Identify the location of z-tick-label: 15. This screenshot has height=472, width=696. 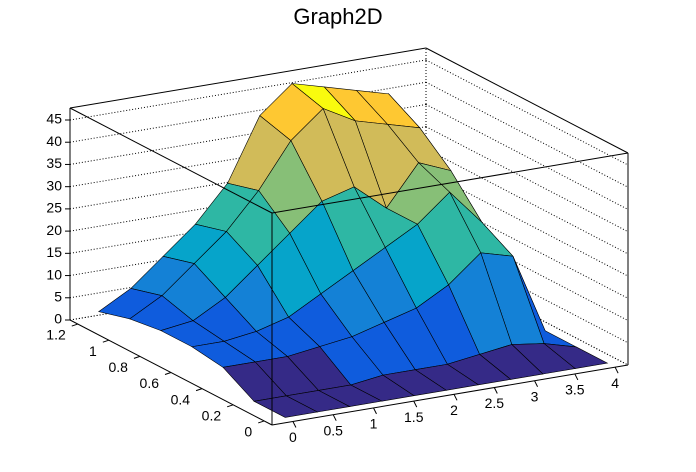
(54, 252).